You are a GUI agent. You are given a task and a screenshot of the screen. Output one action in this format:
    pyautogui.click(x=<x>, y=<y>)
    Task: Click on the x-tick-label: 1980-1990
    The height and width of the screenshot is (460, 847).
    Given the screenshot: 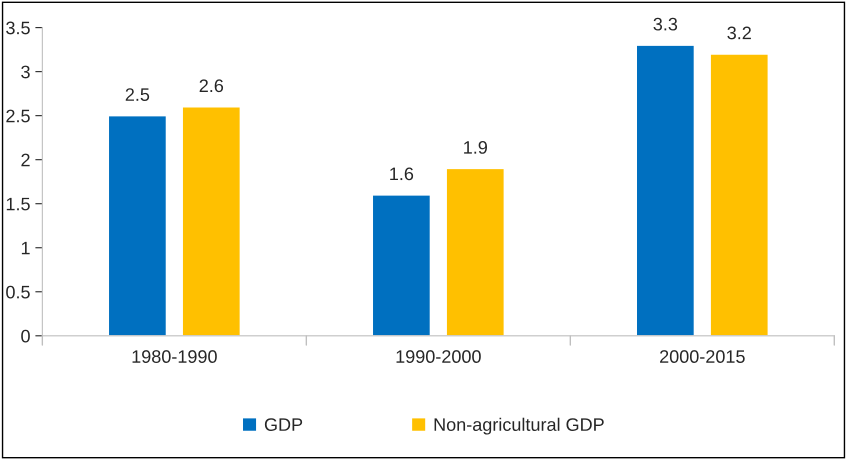 What is the action you would take?
    pyautogui.click(x=174, y=356)
    